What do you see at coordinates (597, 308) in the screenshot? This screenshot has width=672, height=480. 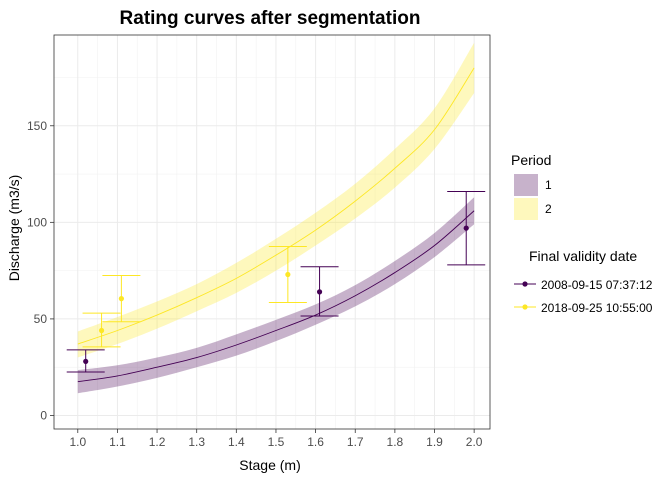 I see `date-legend-label-2: 2018-09-25 10:55:00` at bounding box center [597, 308].